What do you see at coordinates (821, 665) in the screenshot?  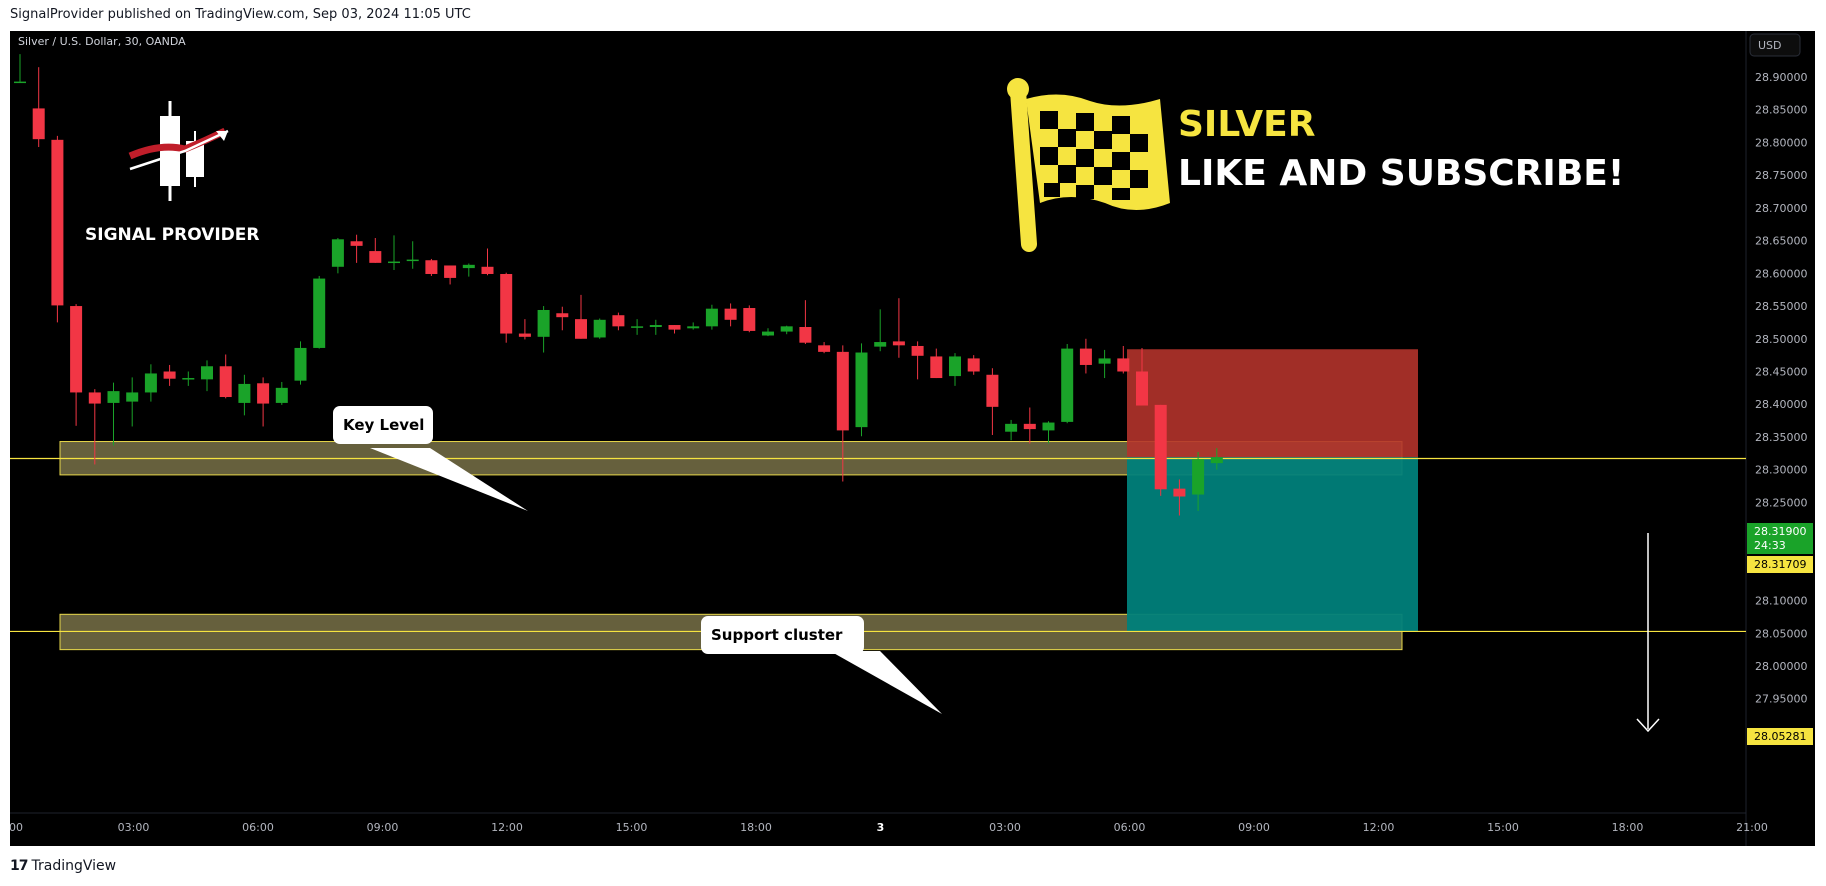 I see `support-cluster-callout: Support cluster` at bounding box center [821, 665].